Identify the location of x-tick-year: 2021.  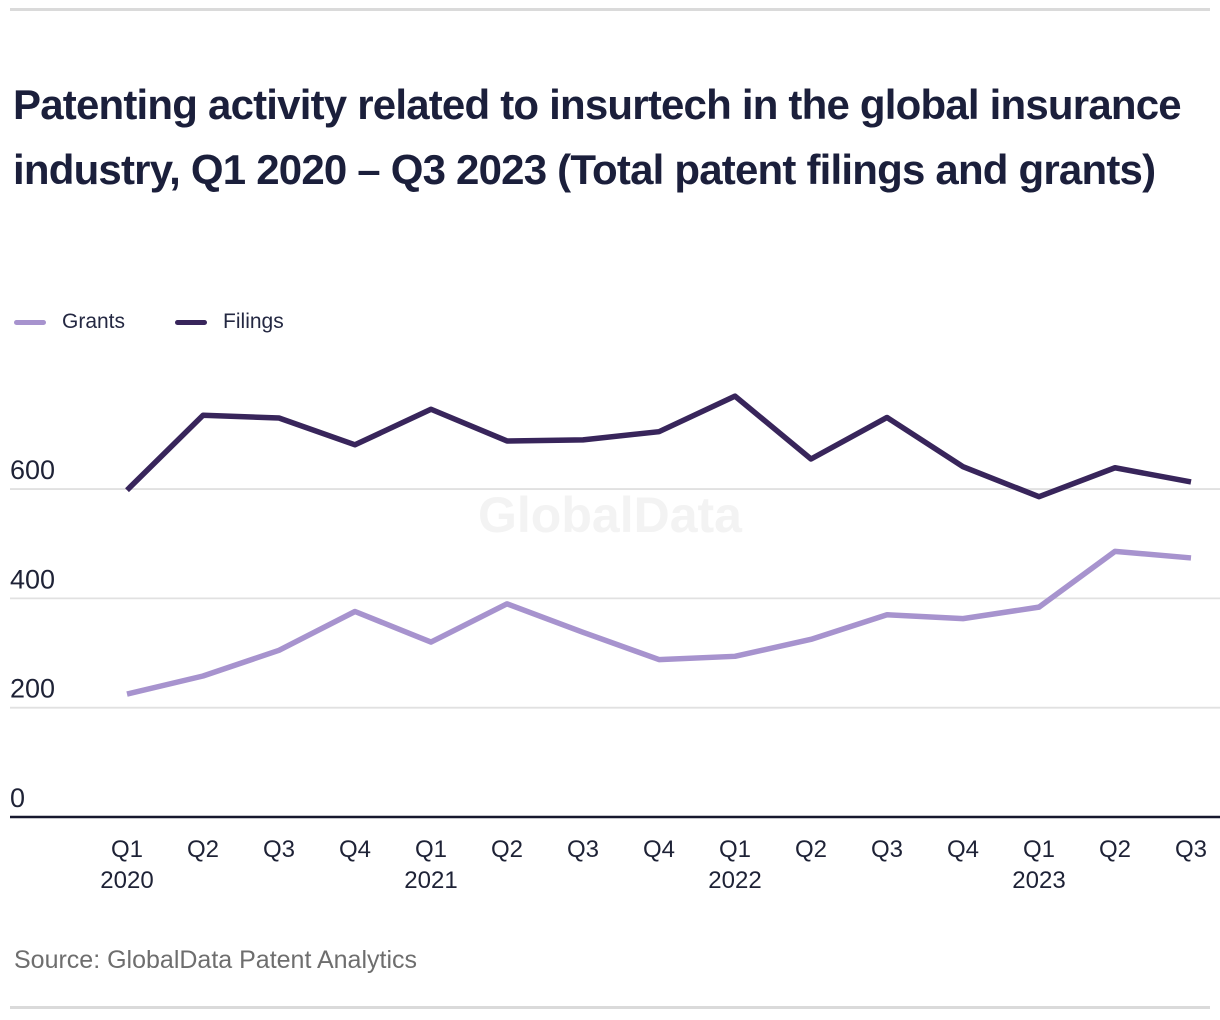
(431, 880).